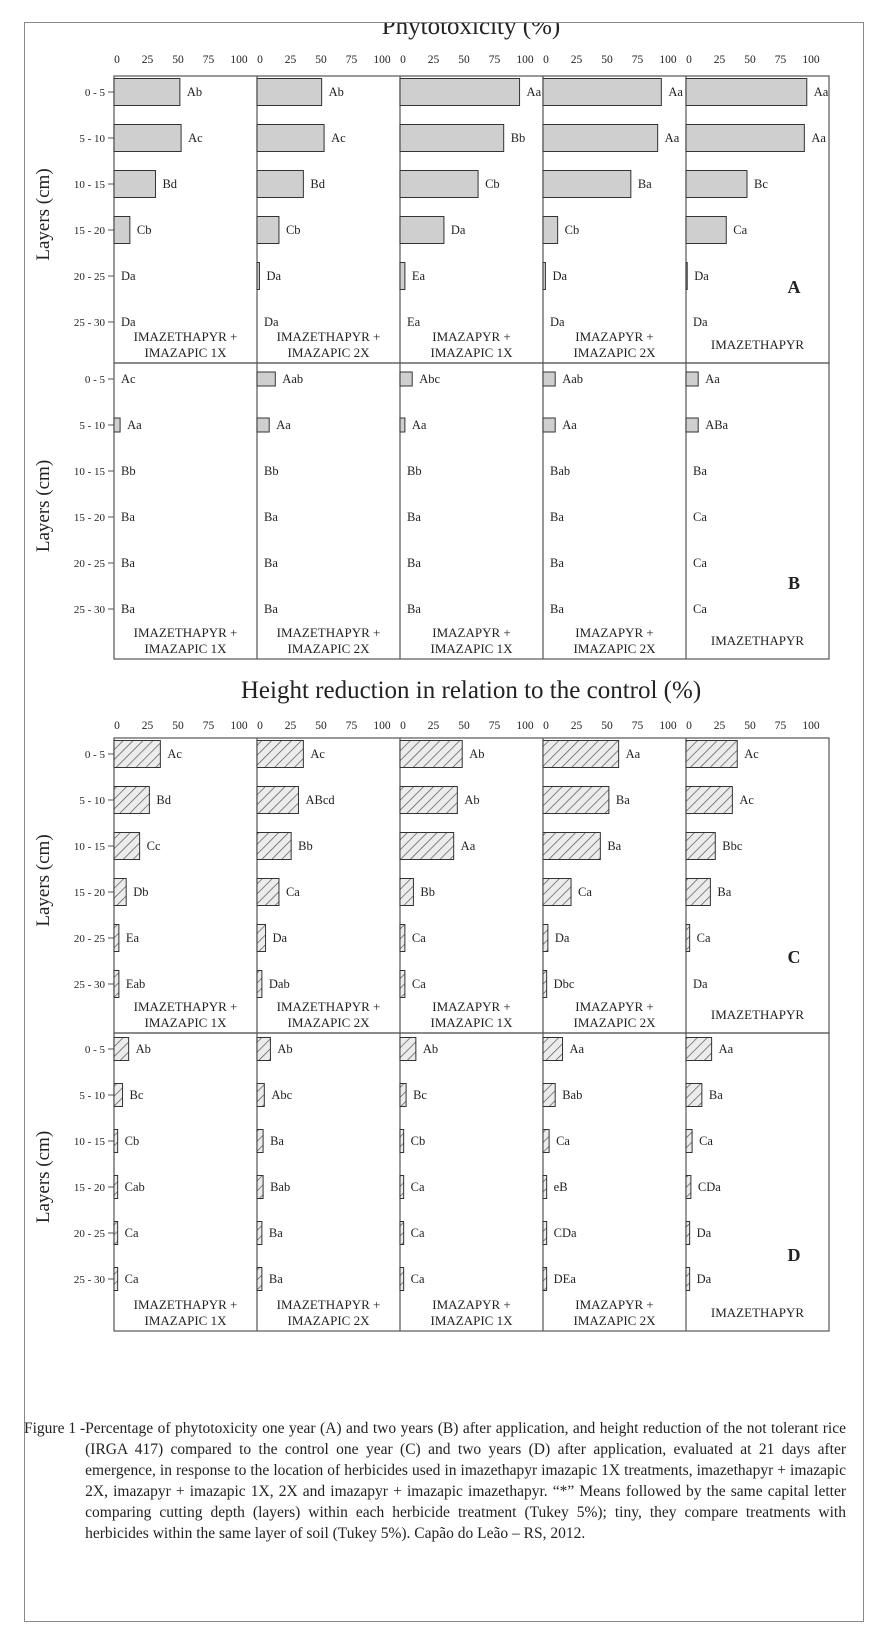 The width and height of the screenshot is (870, 1630). Describe the element at coordinates (615, 352) in the screenshot. I see `treatment-label: IMAZAPIC 2X` at that location.